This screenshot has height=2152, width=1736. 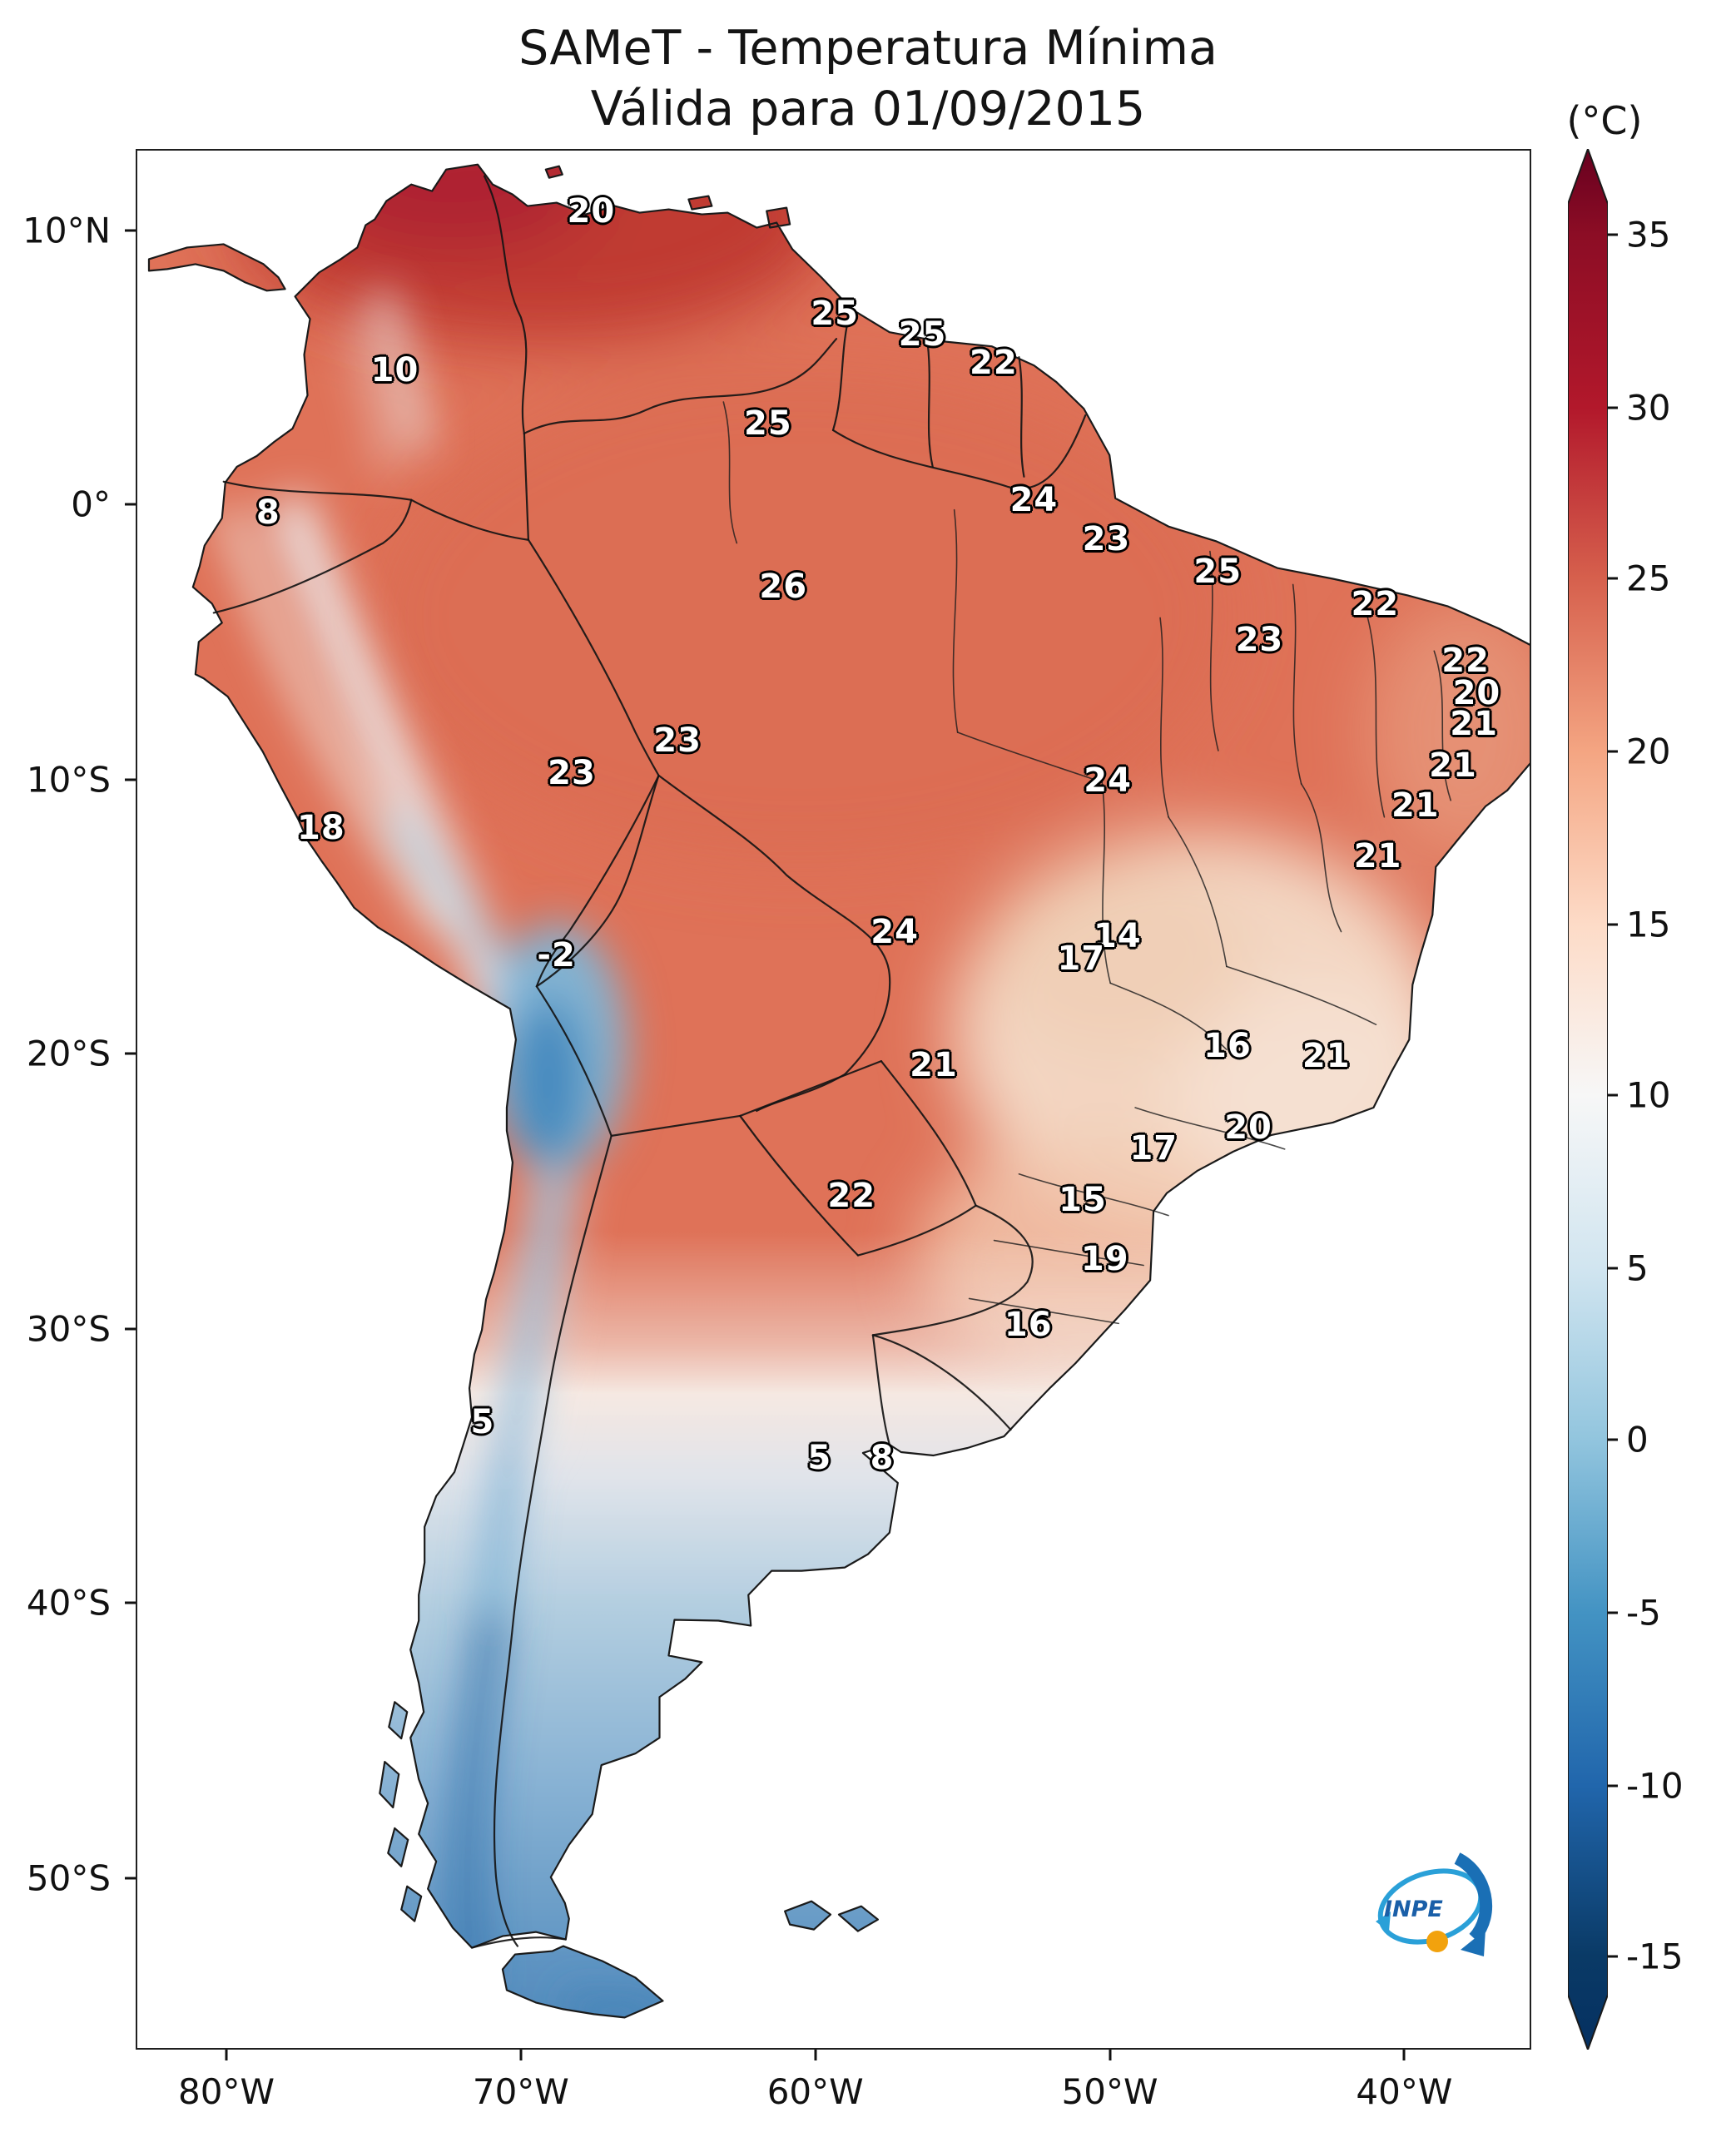 I want to click on y-axis-tick-label: 10°S, so click(x=68, y=780).